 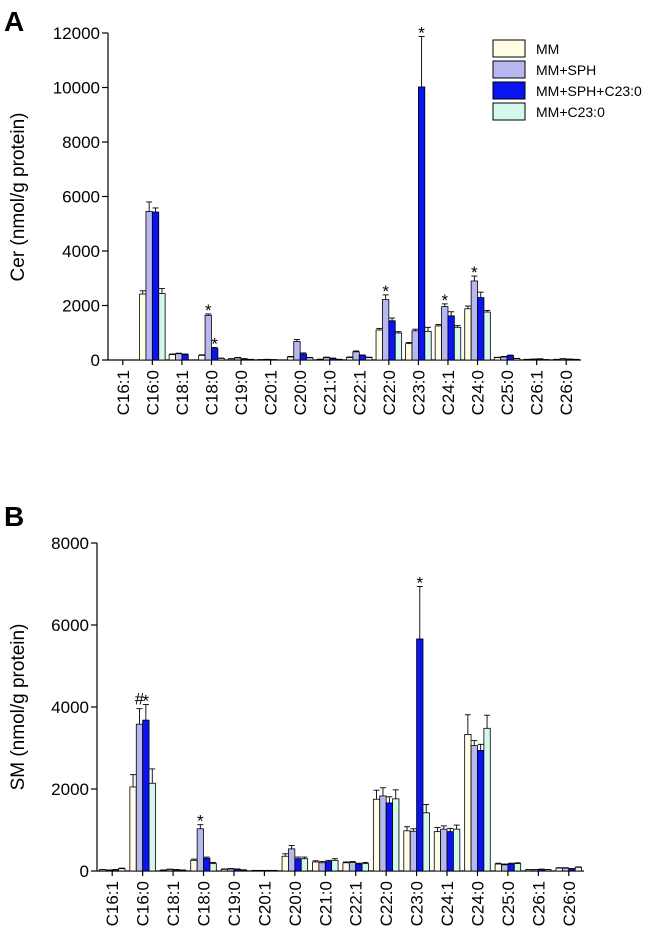 I want to click on legend-swatch-mm-sph, so click(x=509, y=69).